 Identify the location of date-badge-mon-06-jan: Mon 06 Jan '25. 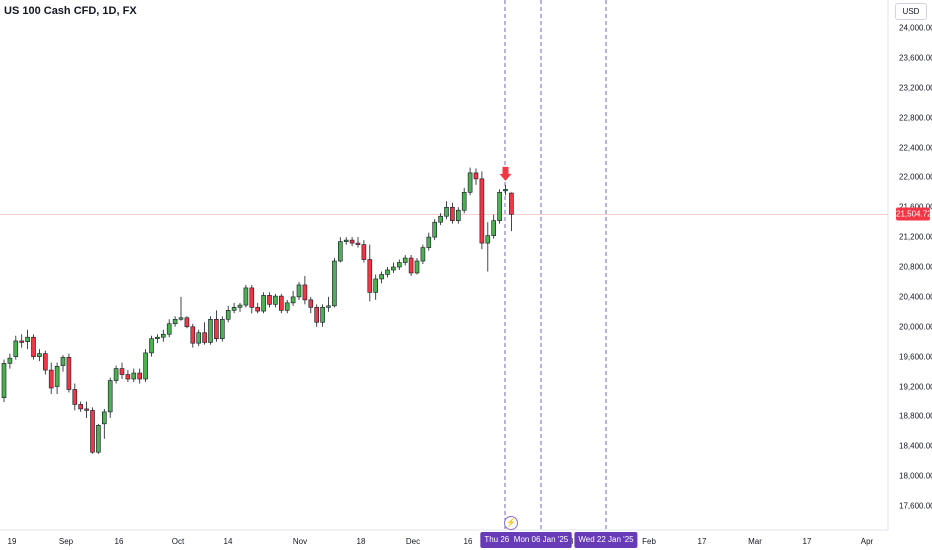
(541, 540).